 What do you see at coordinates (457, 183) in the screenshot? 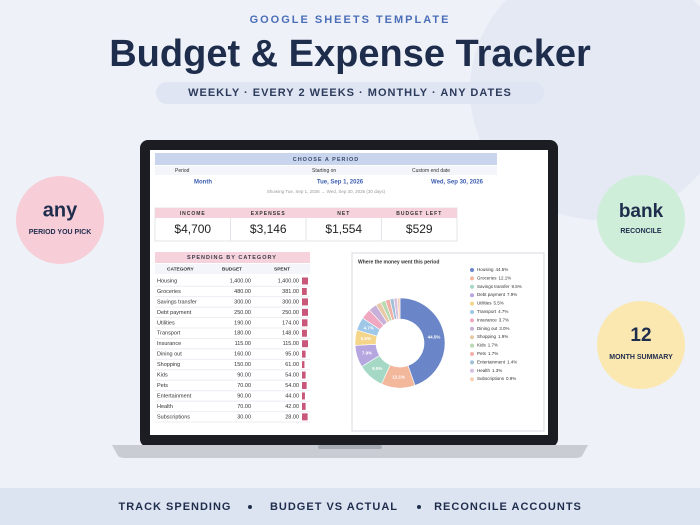
I see `period-value: Wed, Sep 30, 2026` at bounding box center [457, 183].